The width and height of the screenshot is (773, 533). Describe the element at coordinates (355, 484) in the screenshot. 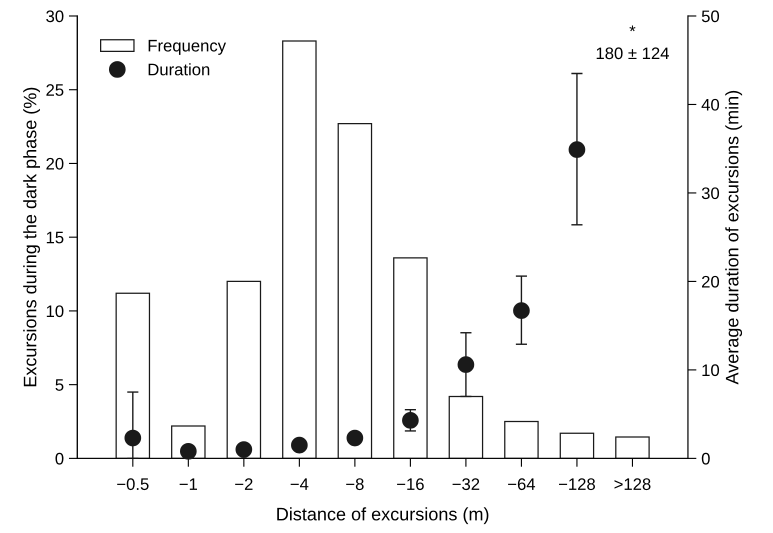

I see `x-tick-label: −8` at that location.